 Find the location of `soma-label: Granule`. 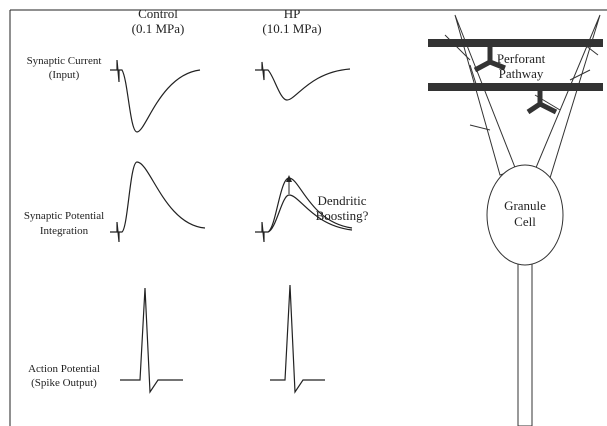

soma-label: Granule is located at coordinates (525, 205).